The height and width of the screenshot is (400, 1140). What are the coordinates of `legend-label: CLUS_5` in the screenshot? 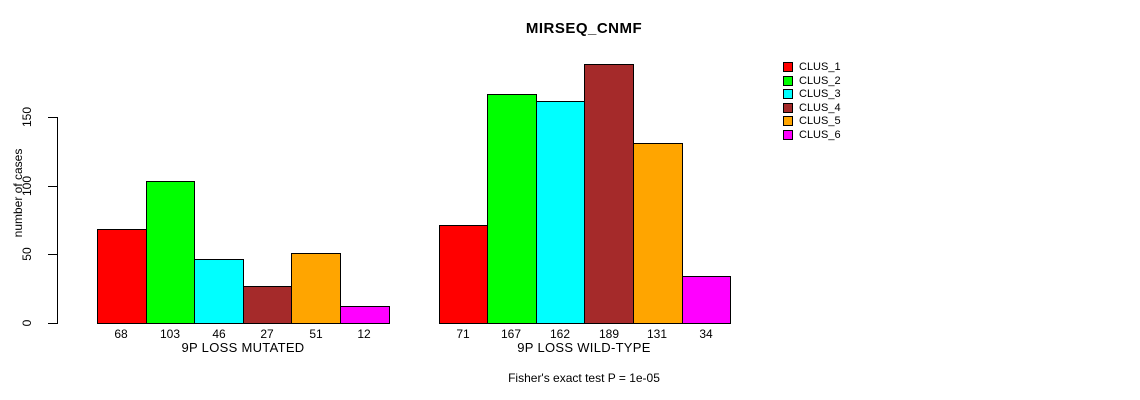 It's located at (820, 121).